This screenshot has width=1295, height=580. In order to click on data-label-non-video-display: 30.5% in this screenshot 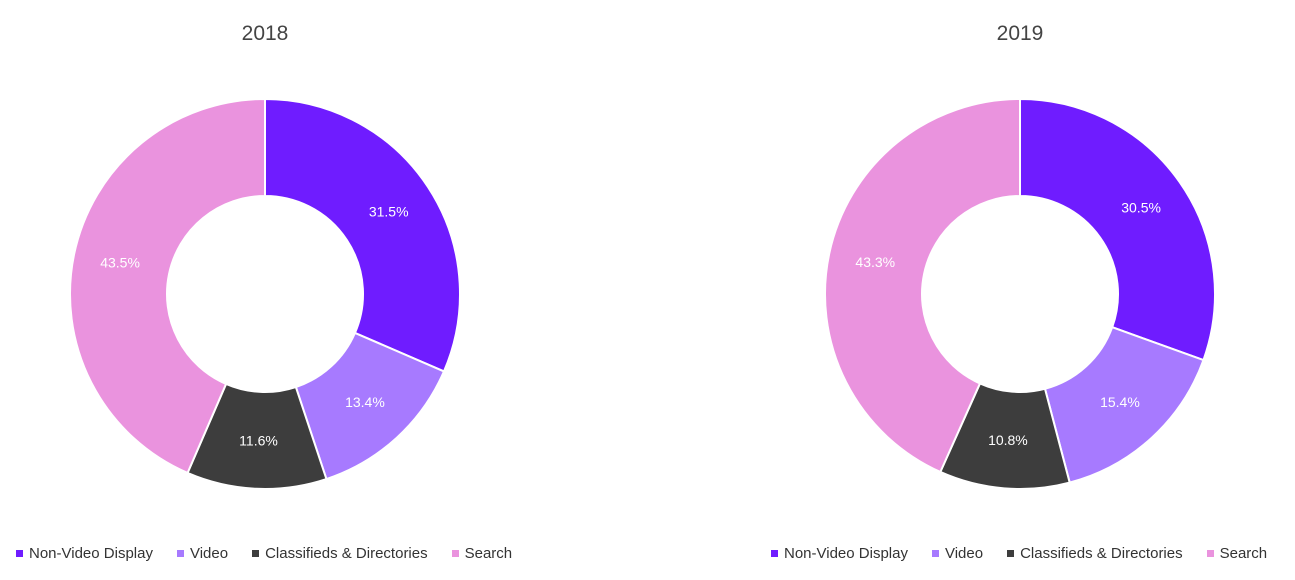, I will do `click(1141, 208)`.